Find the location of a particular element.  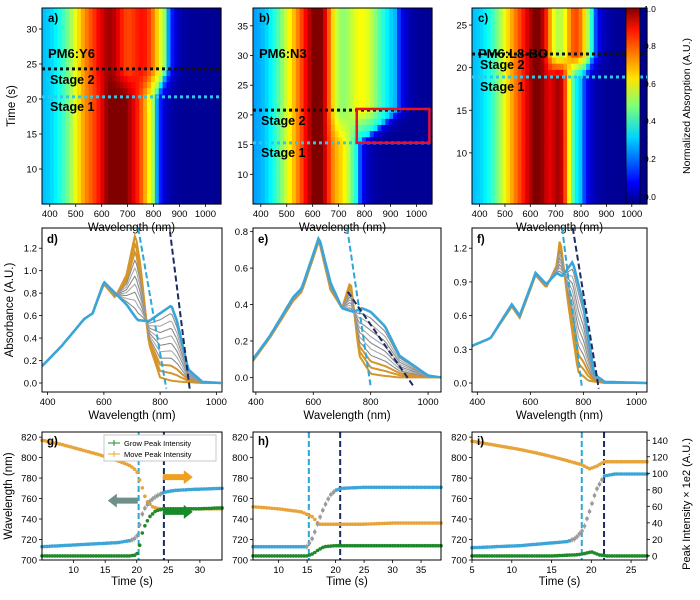

y-tick-label: 10 is located at coordinates (461, 153).